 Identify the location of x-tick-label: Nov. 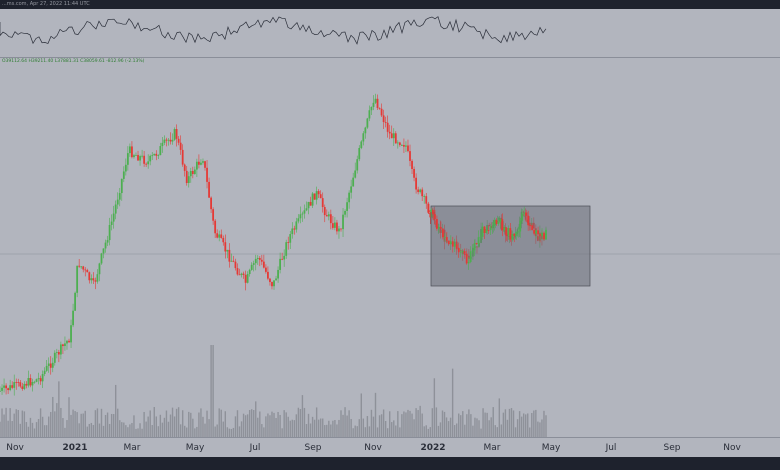
(15, 448).